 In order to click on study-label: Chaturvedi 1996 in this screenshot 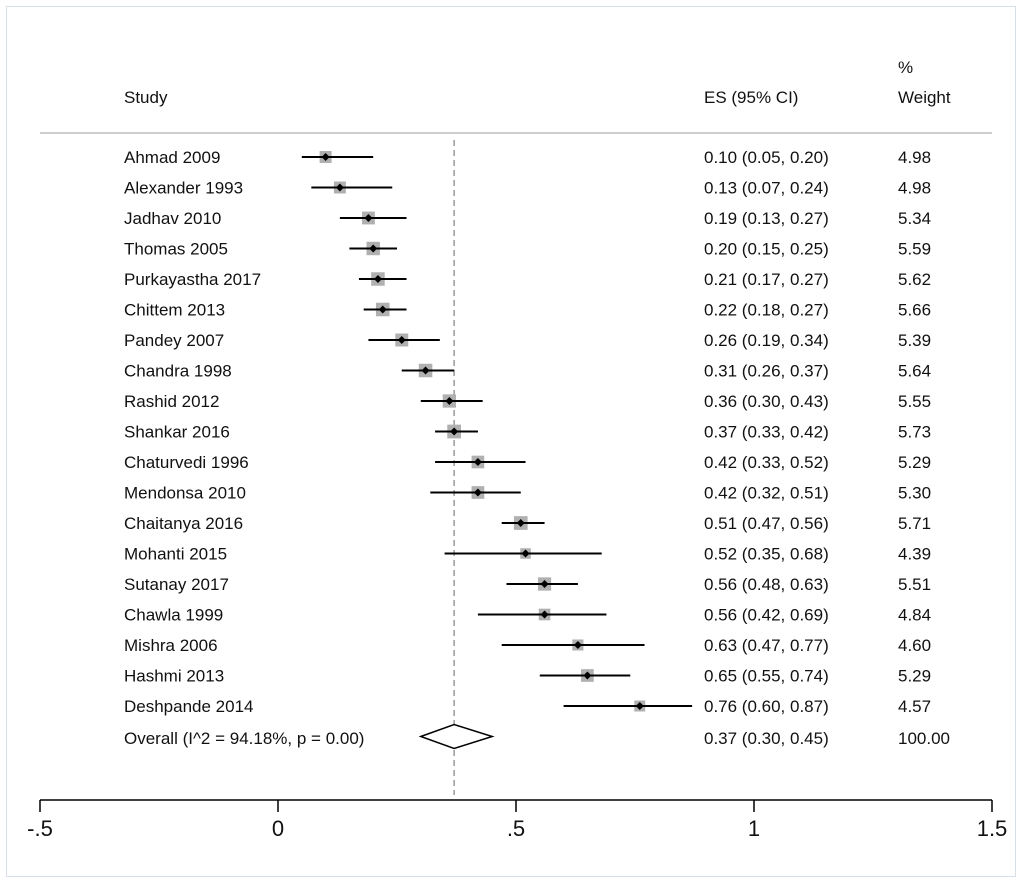, I will do `click(186, 462)`.